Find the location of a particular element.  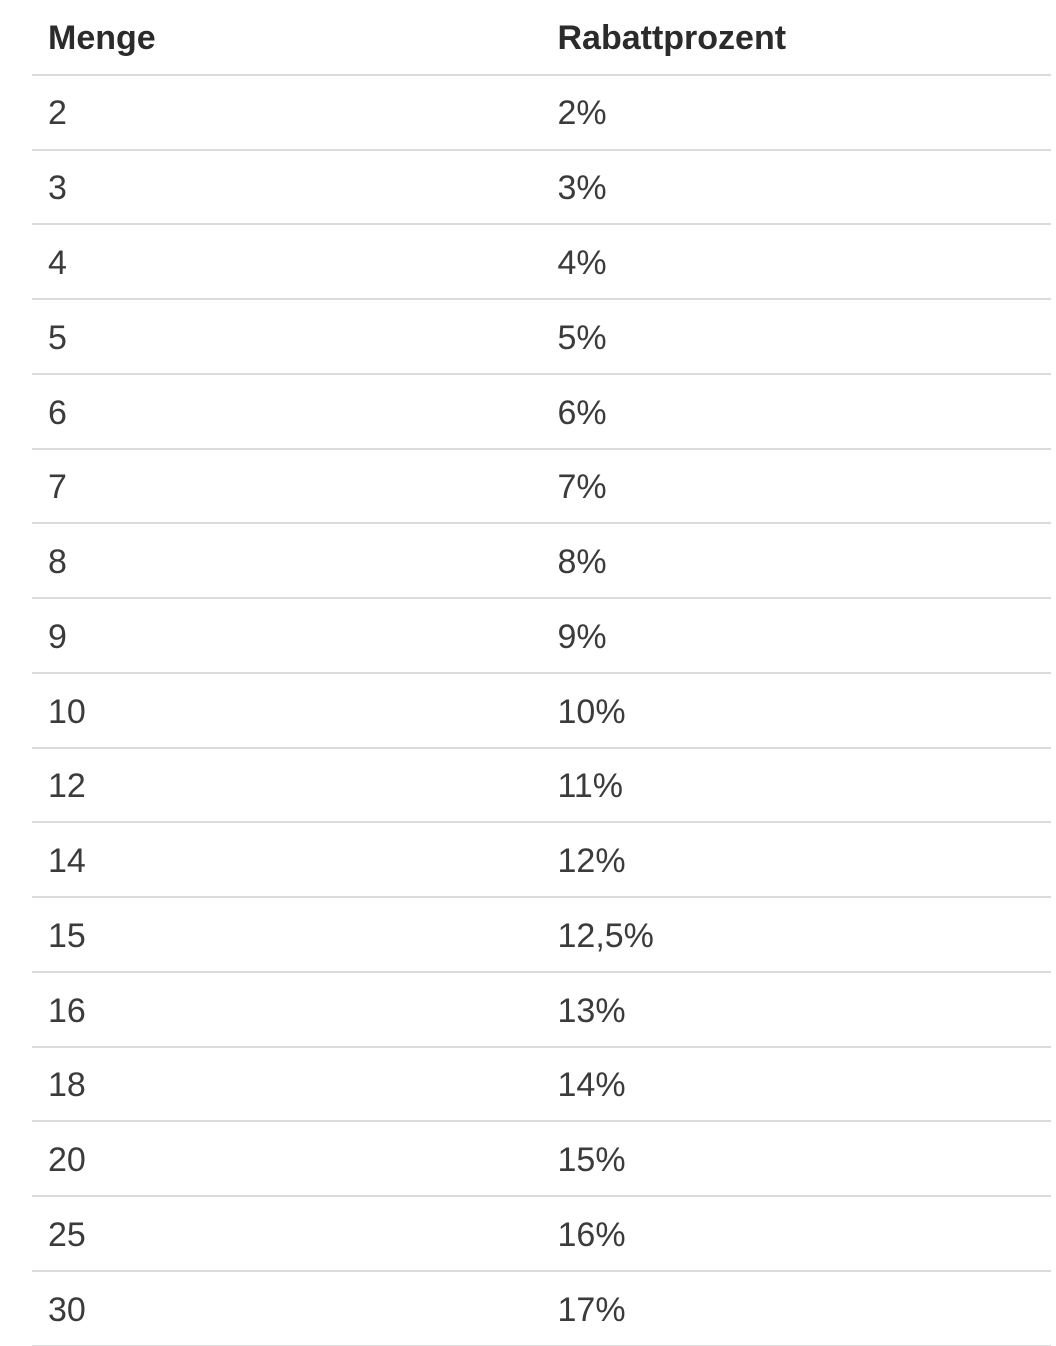

menge-cell: 15 is located at coordinates (287, 935).